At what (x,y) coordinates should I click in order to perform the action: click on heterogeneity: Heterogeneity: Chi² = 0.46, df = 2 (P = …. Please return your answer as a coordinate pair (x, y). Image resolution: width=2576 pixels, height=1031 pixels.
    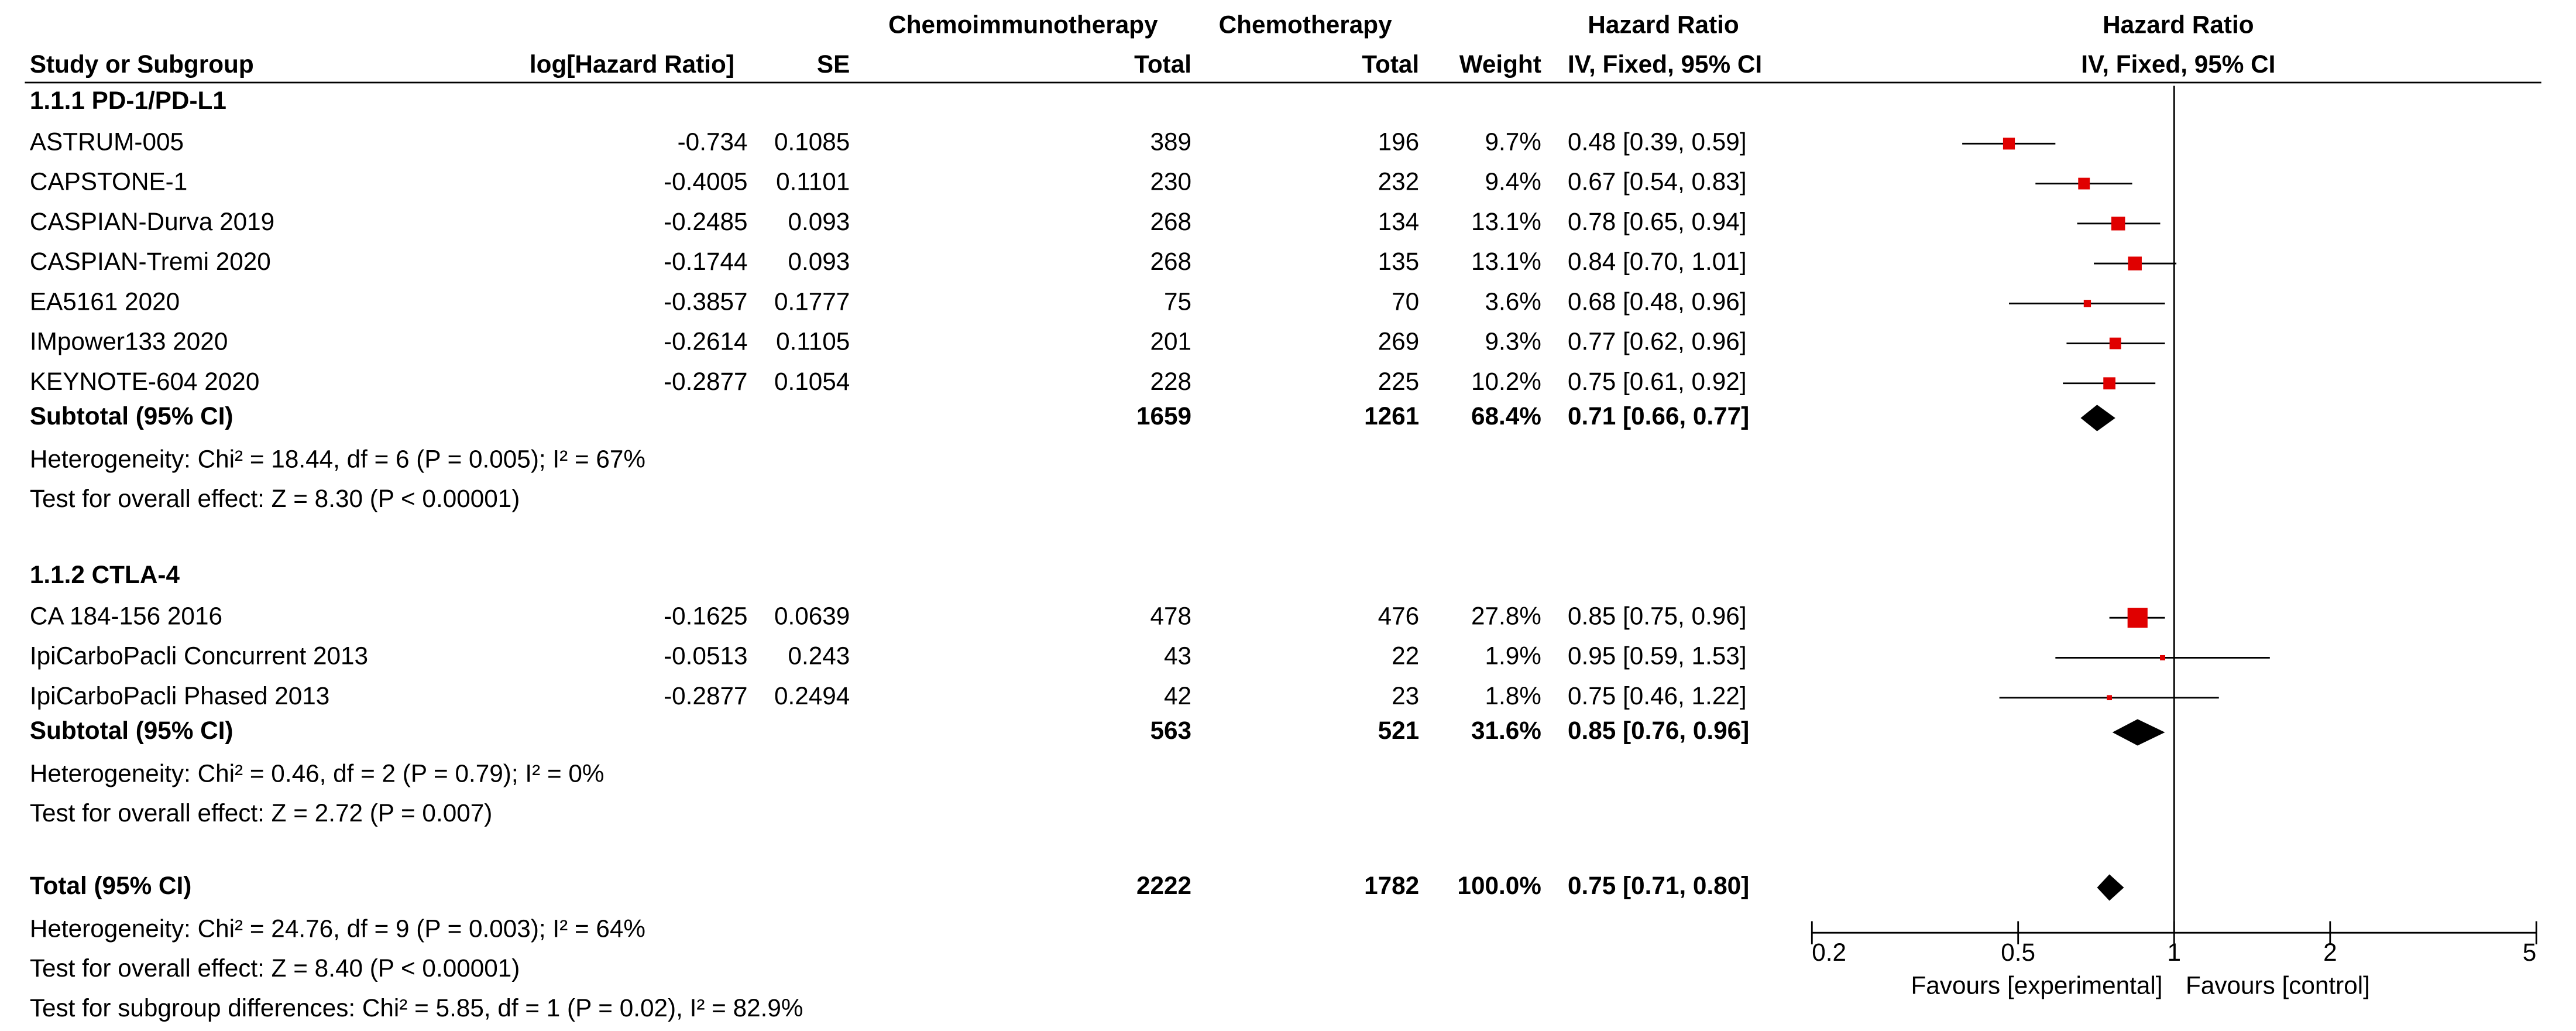
    Looking at the image, I should click on (317, 773).